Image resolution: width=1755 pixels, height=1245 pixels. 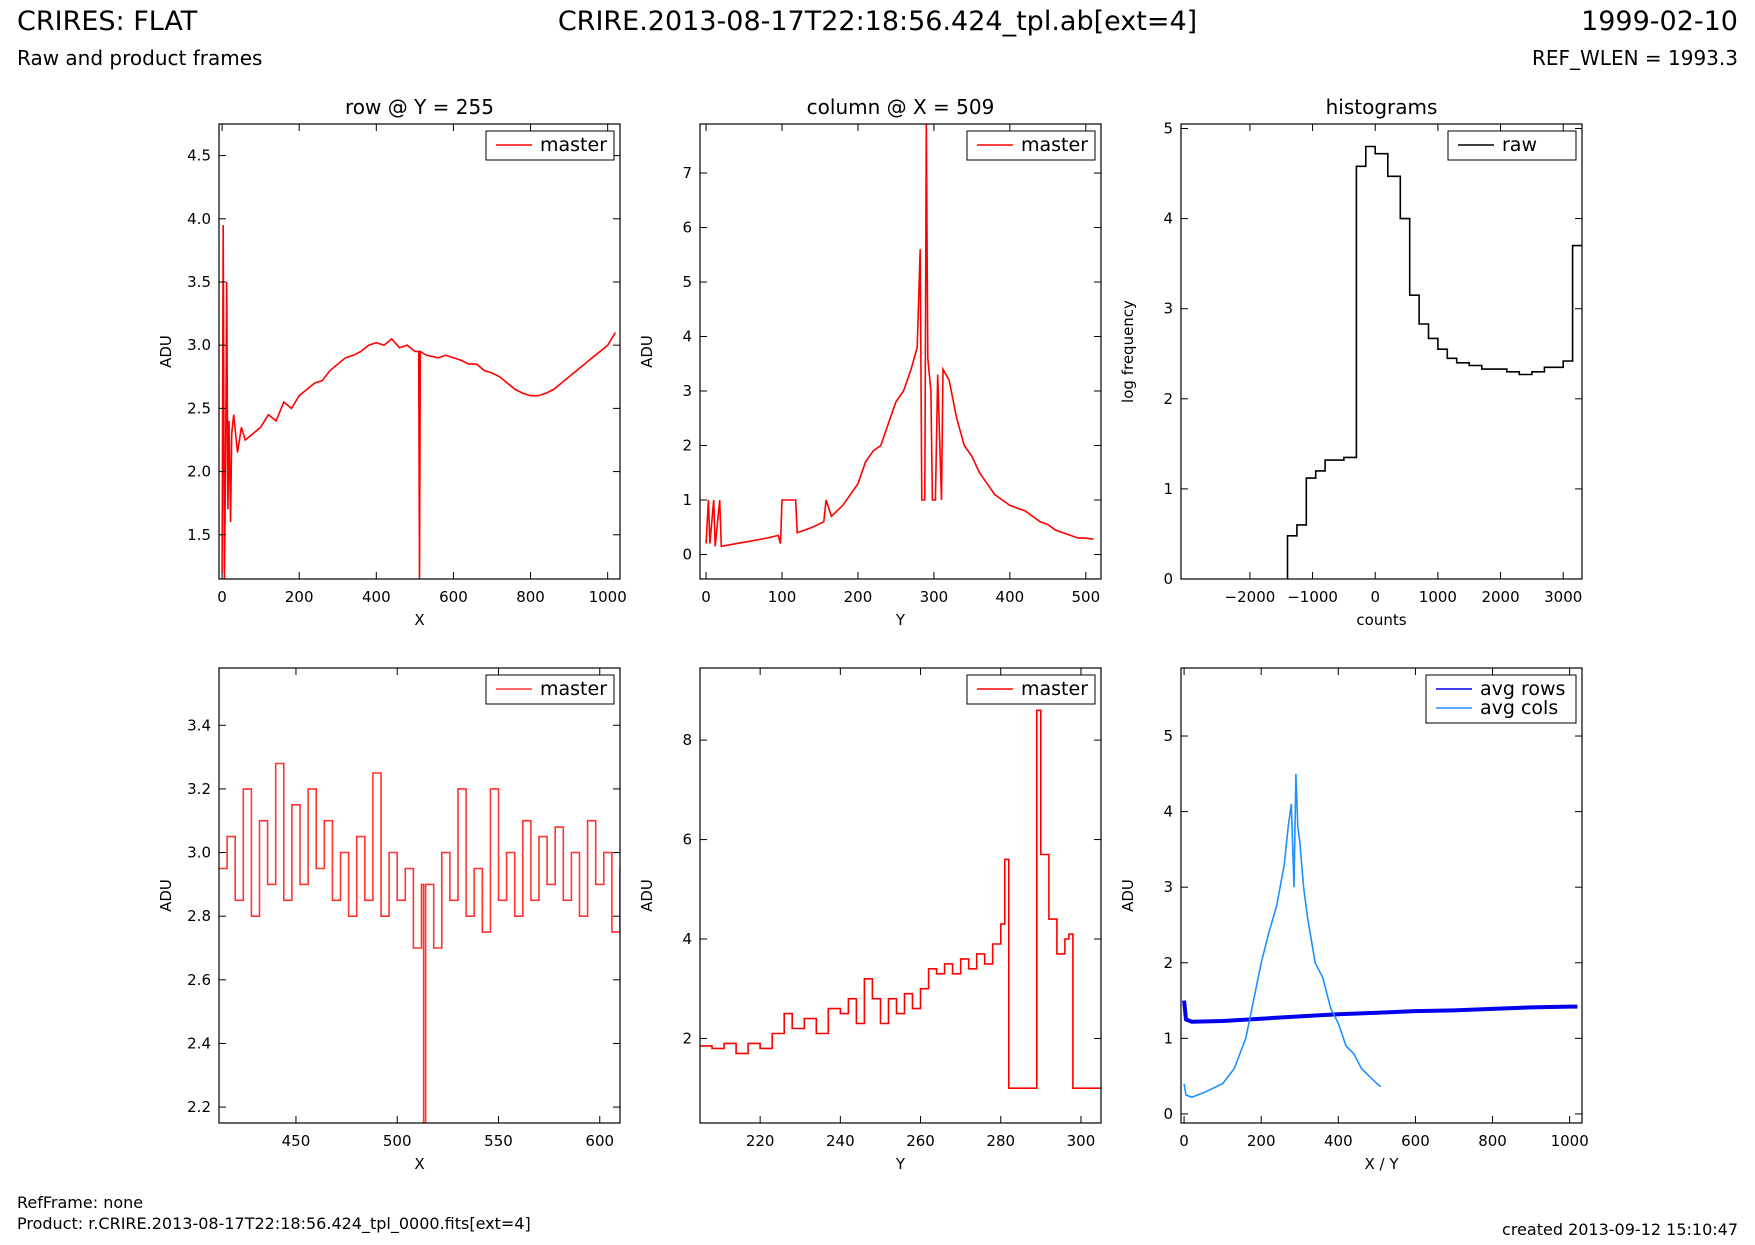 I want to click on chart-title: column @ X = 509, so click(x=901, y=107).